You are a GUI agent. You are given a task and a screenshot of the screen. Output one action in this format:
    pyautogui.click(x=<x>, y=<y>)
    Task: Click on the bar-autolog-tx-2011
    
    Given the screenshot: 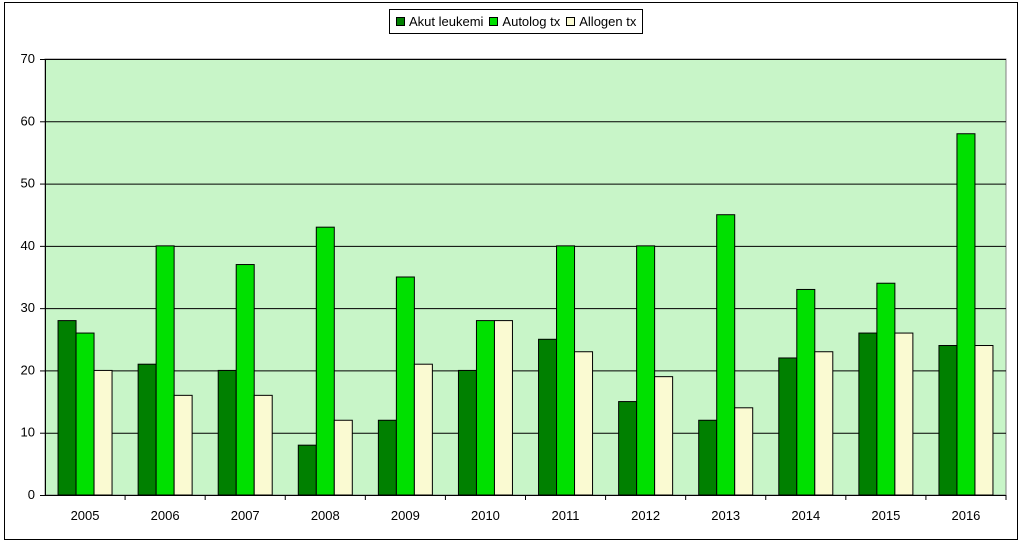 What is the action you would take?
    pyautogui.click(x=566, y=370)
    